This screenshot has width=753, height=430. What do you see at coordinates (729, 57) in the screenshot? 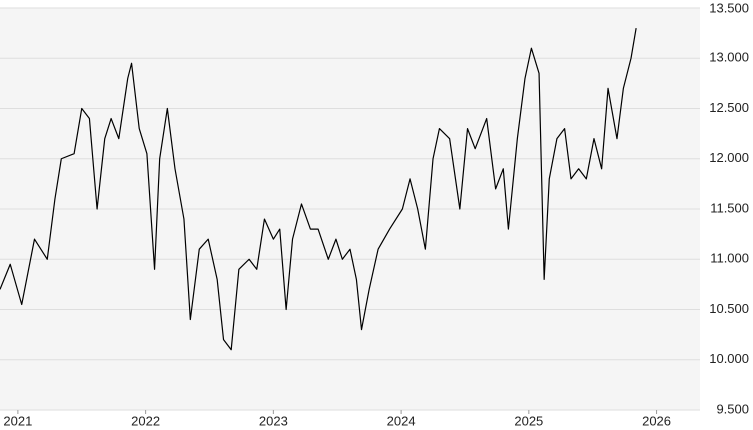
I see `y-tick-label: 13.000` at bounding box center [729, 57].